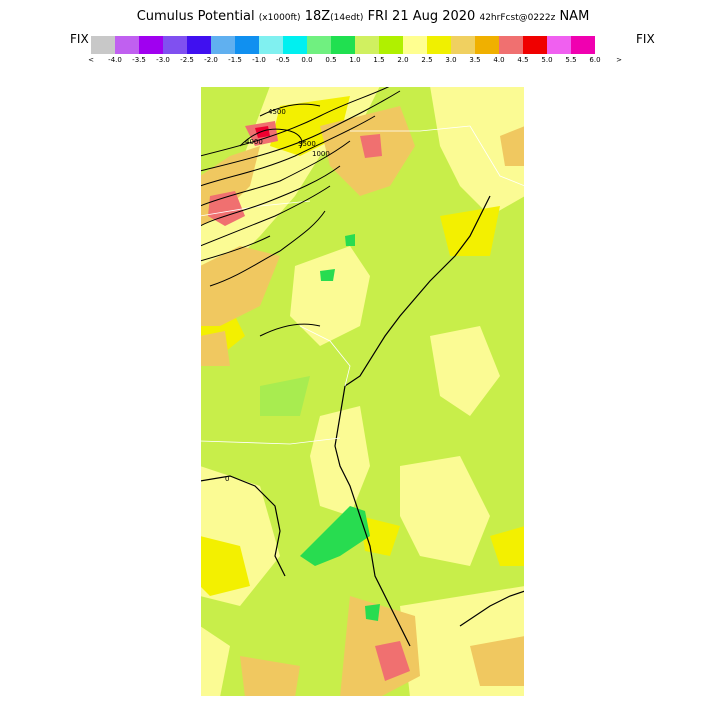 This screenshot has width=726, height=726. I want to click on legend-tick-label: 5.5, so click(571, 60).